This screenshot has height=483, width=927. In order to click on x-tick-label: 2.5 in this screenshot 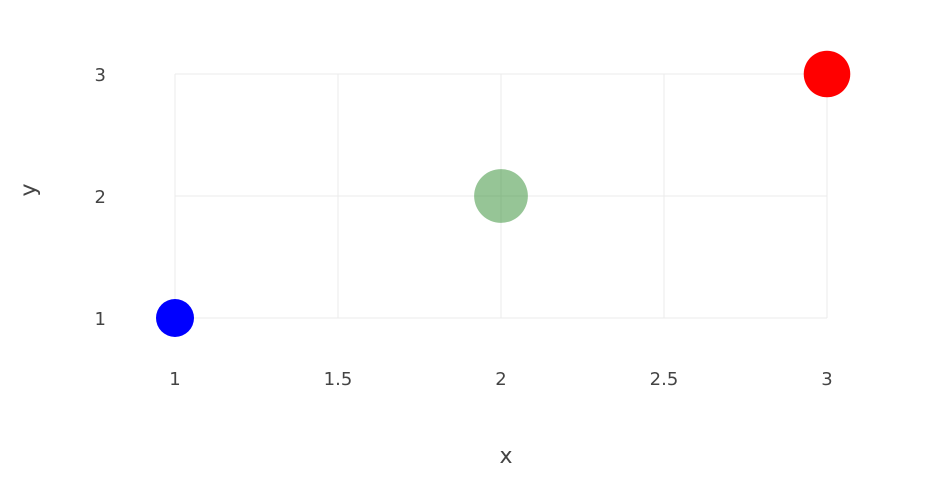, I will do `click(664, 379)`.